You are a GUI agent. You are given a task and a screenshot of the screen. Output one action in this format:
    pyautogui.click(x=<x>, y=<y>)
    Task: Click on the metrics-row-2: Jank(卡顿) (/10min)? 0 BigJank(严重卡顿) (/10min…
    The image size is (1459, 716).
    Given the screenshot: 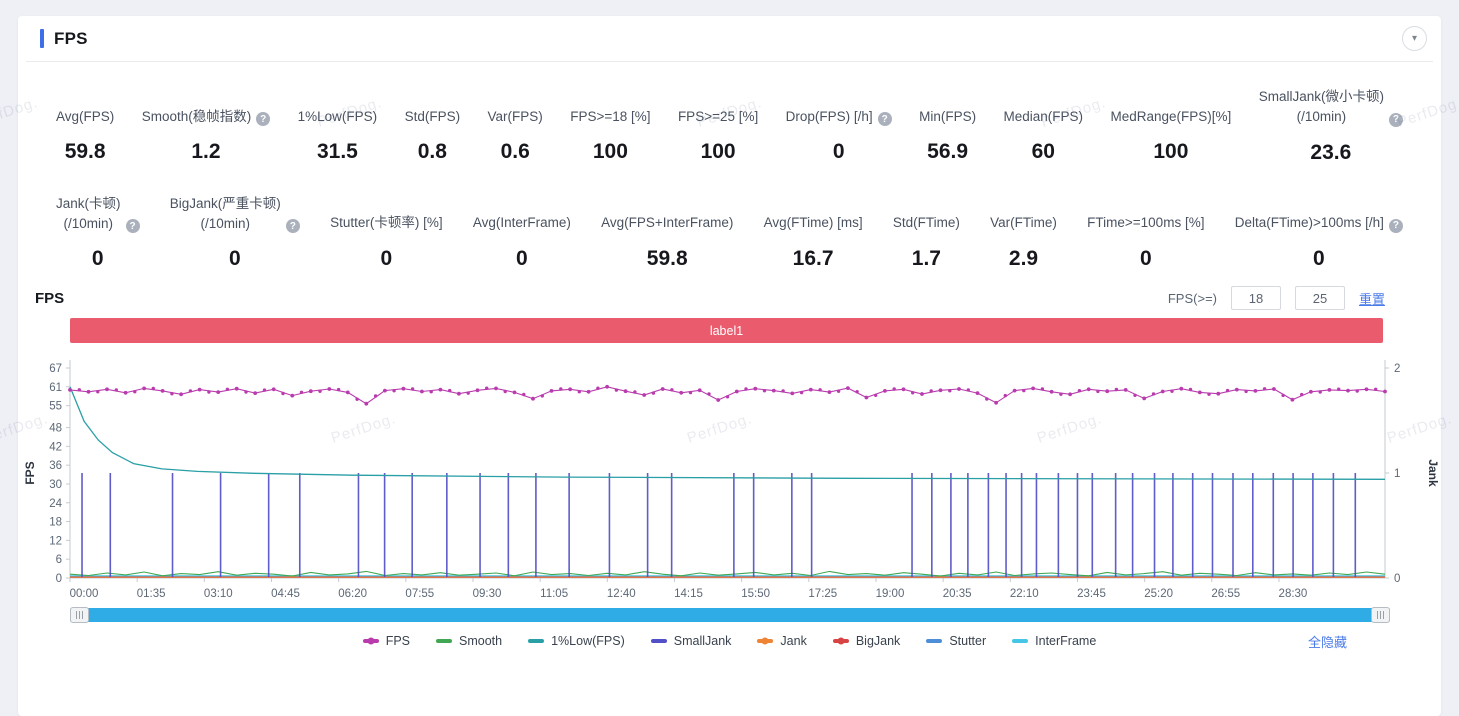 What is the action you would take?
    pyautogui.click(x=729, y=233)
    